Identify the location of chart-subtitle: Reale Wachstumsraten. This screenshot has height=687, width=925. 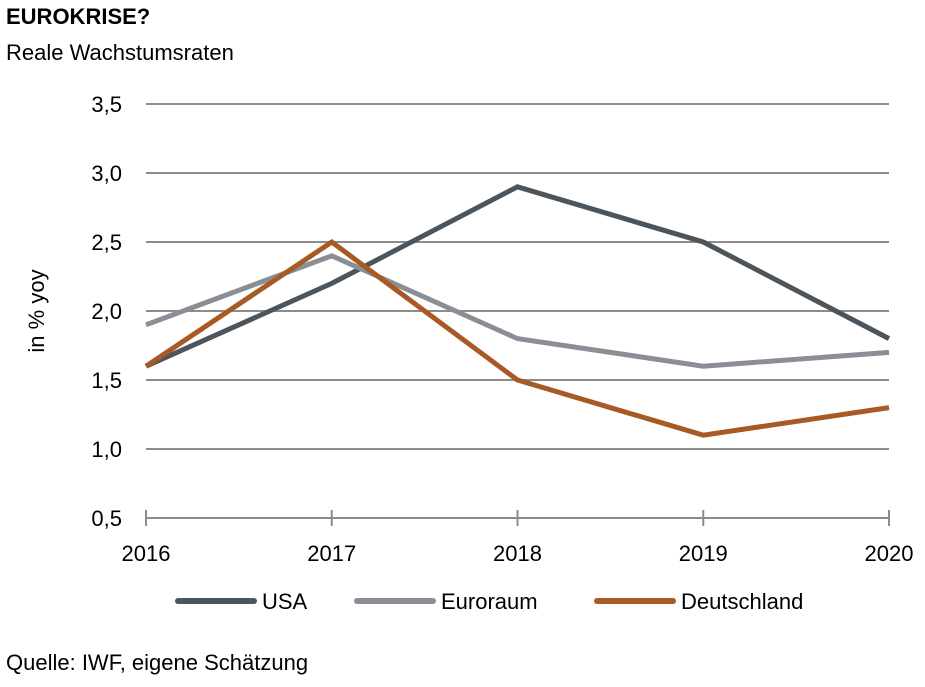
(120, 52).